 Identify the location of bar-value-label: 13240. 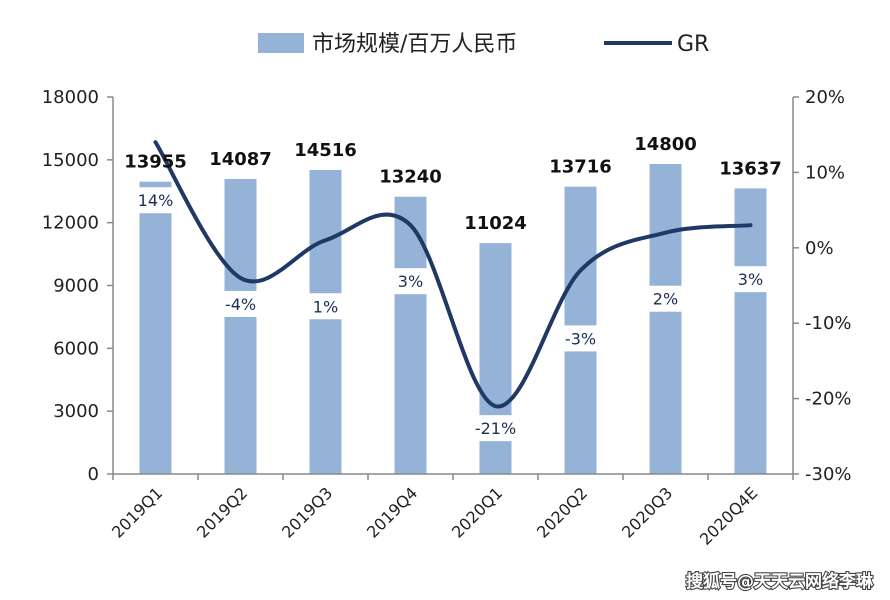
(410, 177).